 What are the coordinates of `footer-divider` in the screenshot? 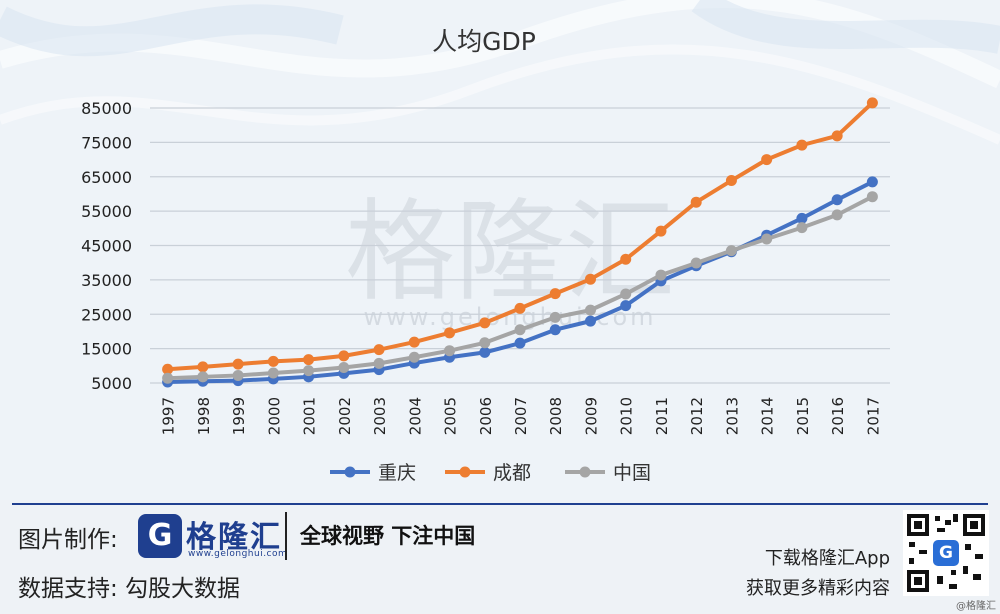 It's located at (500, 504).